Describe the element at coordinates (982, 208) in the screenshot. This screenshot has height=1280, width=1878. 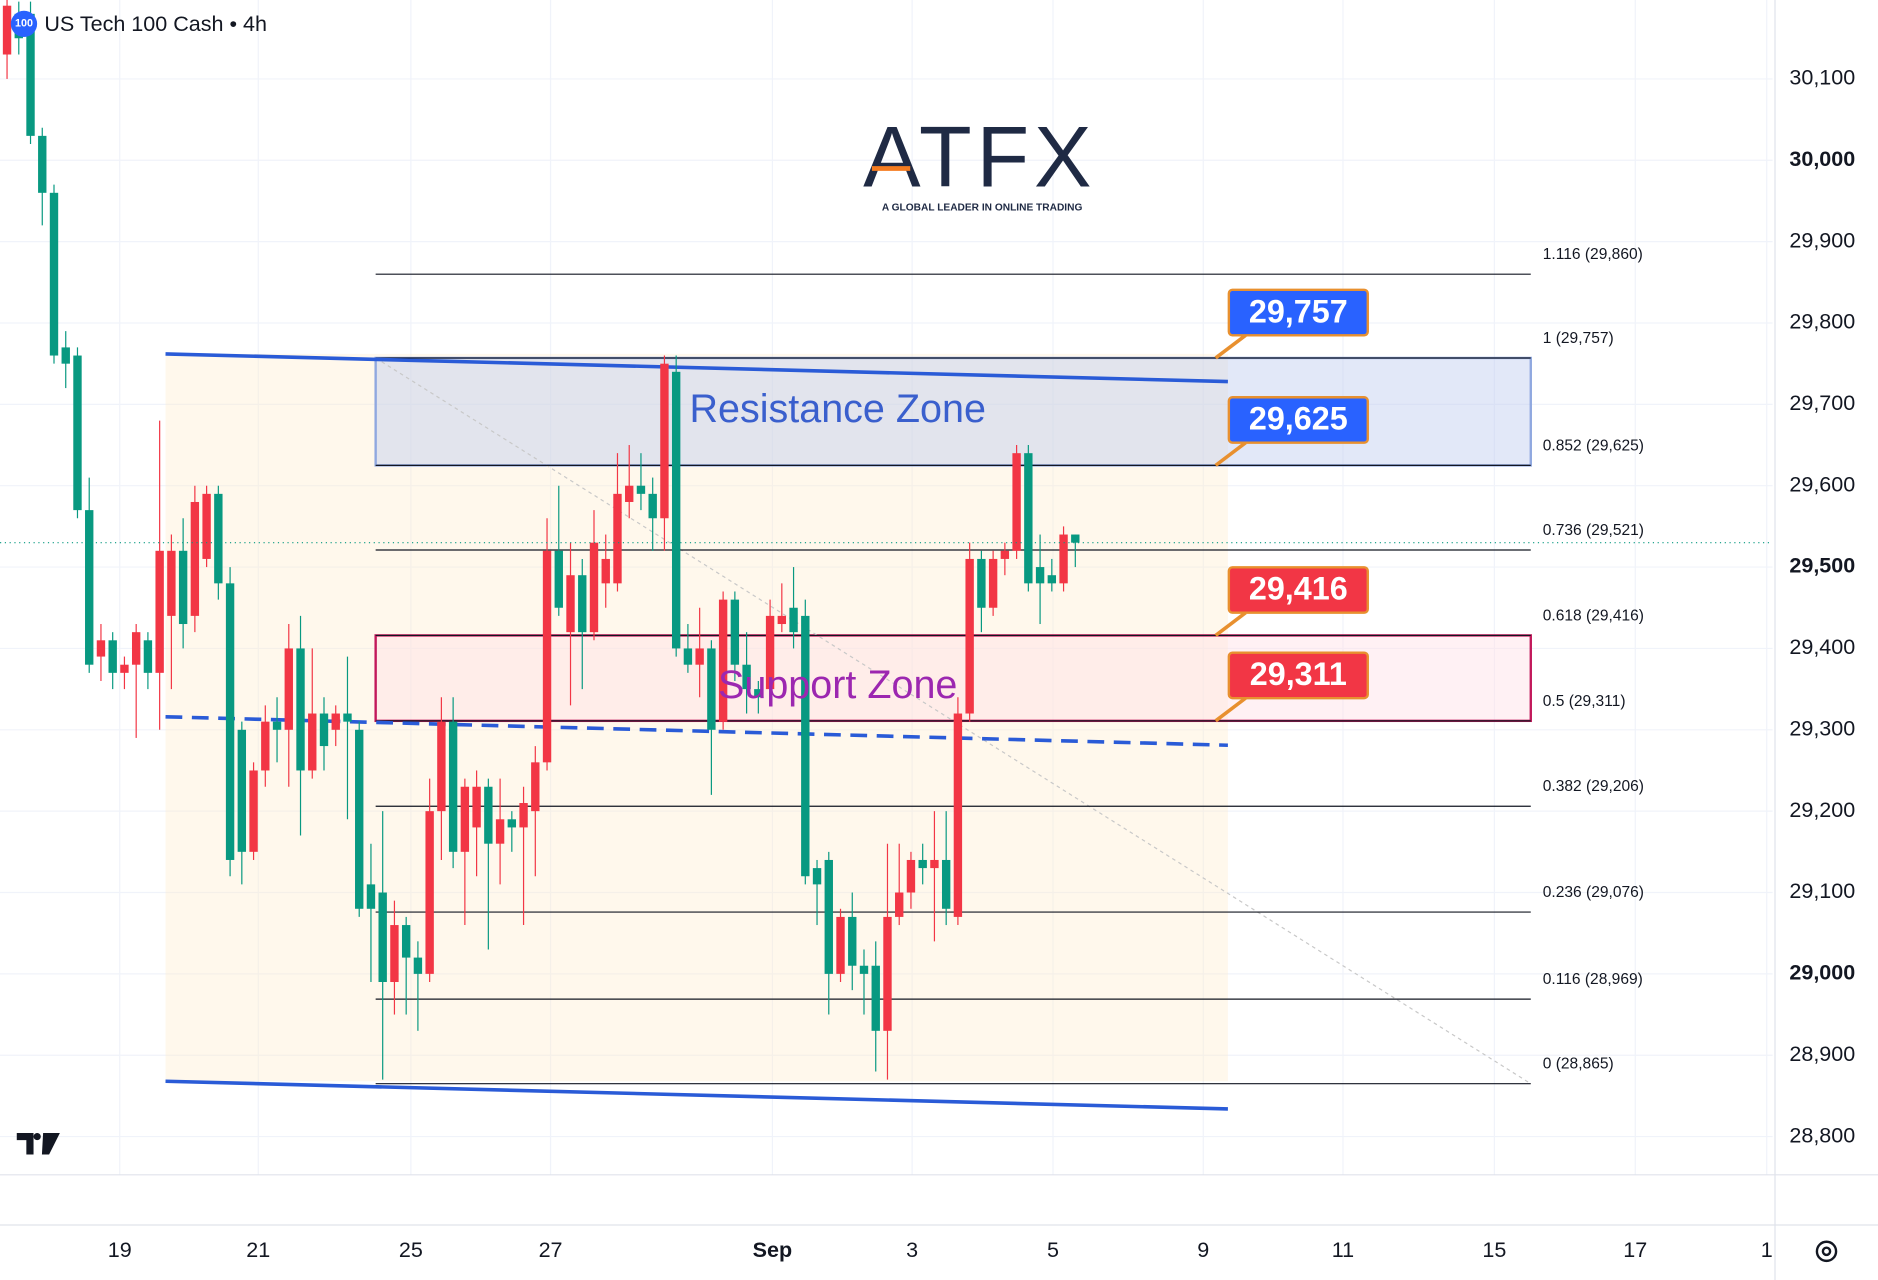
I see `watermark-tagline: A GLOBAL LEADER IN ONLINE TRADING` at that location.